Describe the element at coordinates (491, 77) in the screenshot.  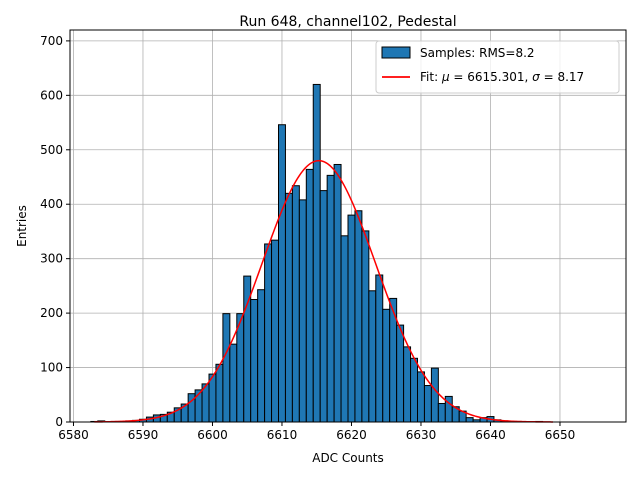
I see `legend-fit-mu-value: = 6615.301,` at that location.